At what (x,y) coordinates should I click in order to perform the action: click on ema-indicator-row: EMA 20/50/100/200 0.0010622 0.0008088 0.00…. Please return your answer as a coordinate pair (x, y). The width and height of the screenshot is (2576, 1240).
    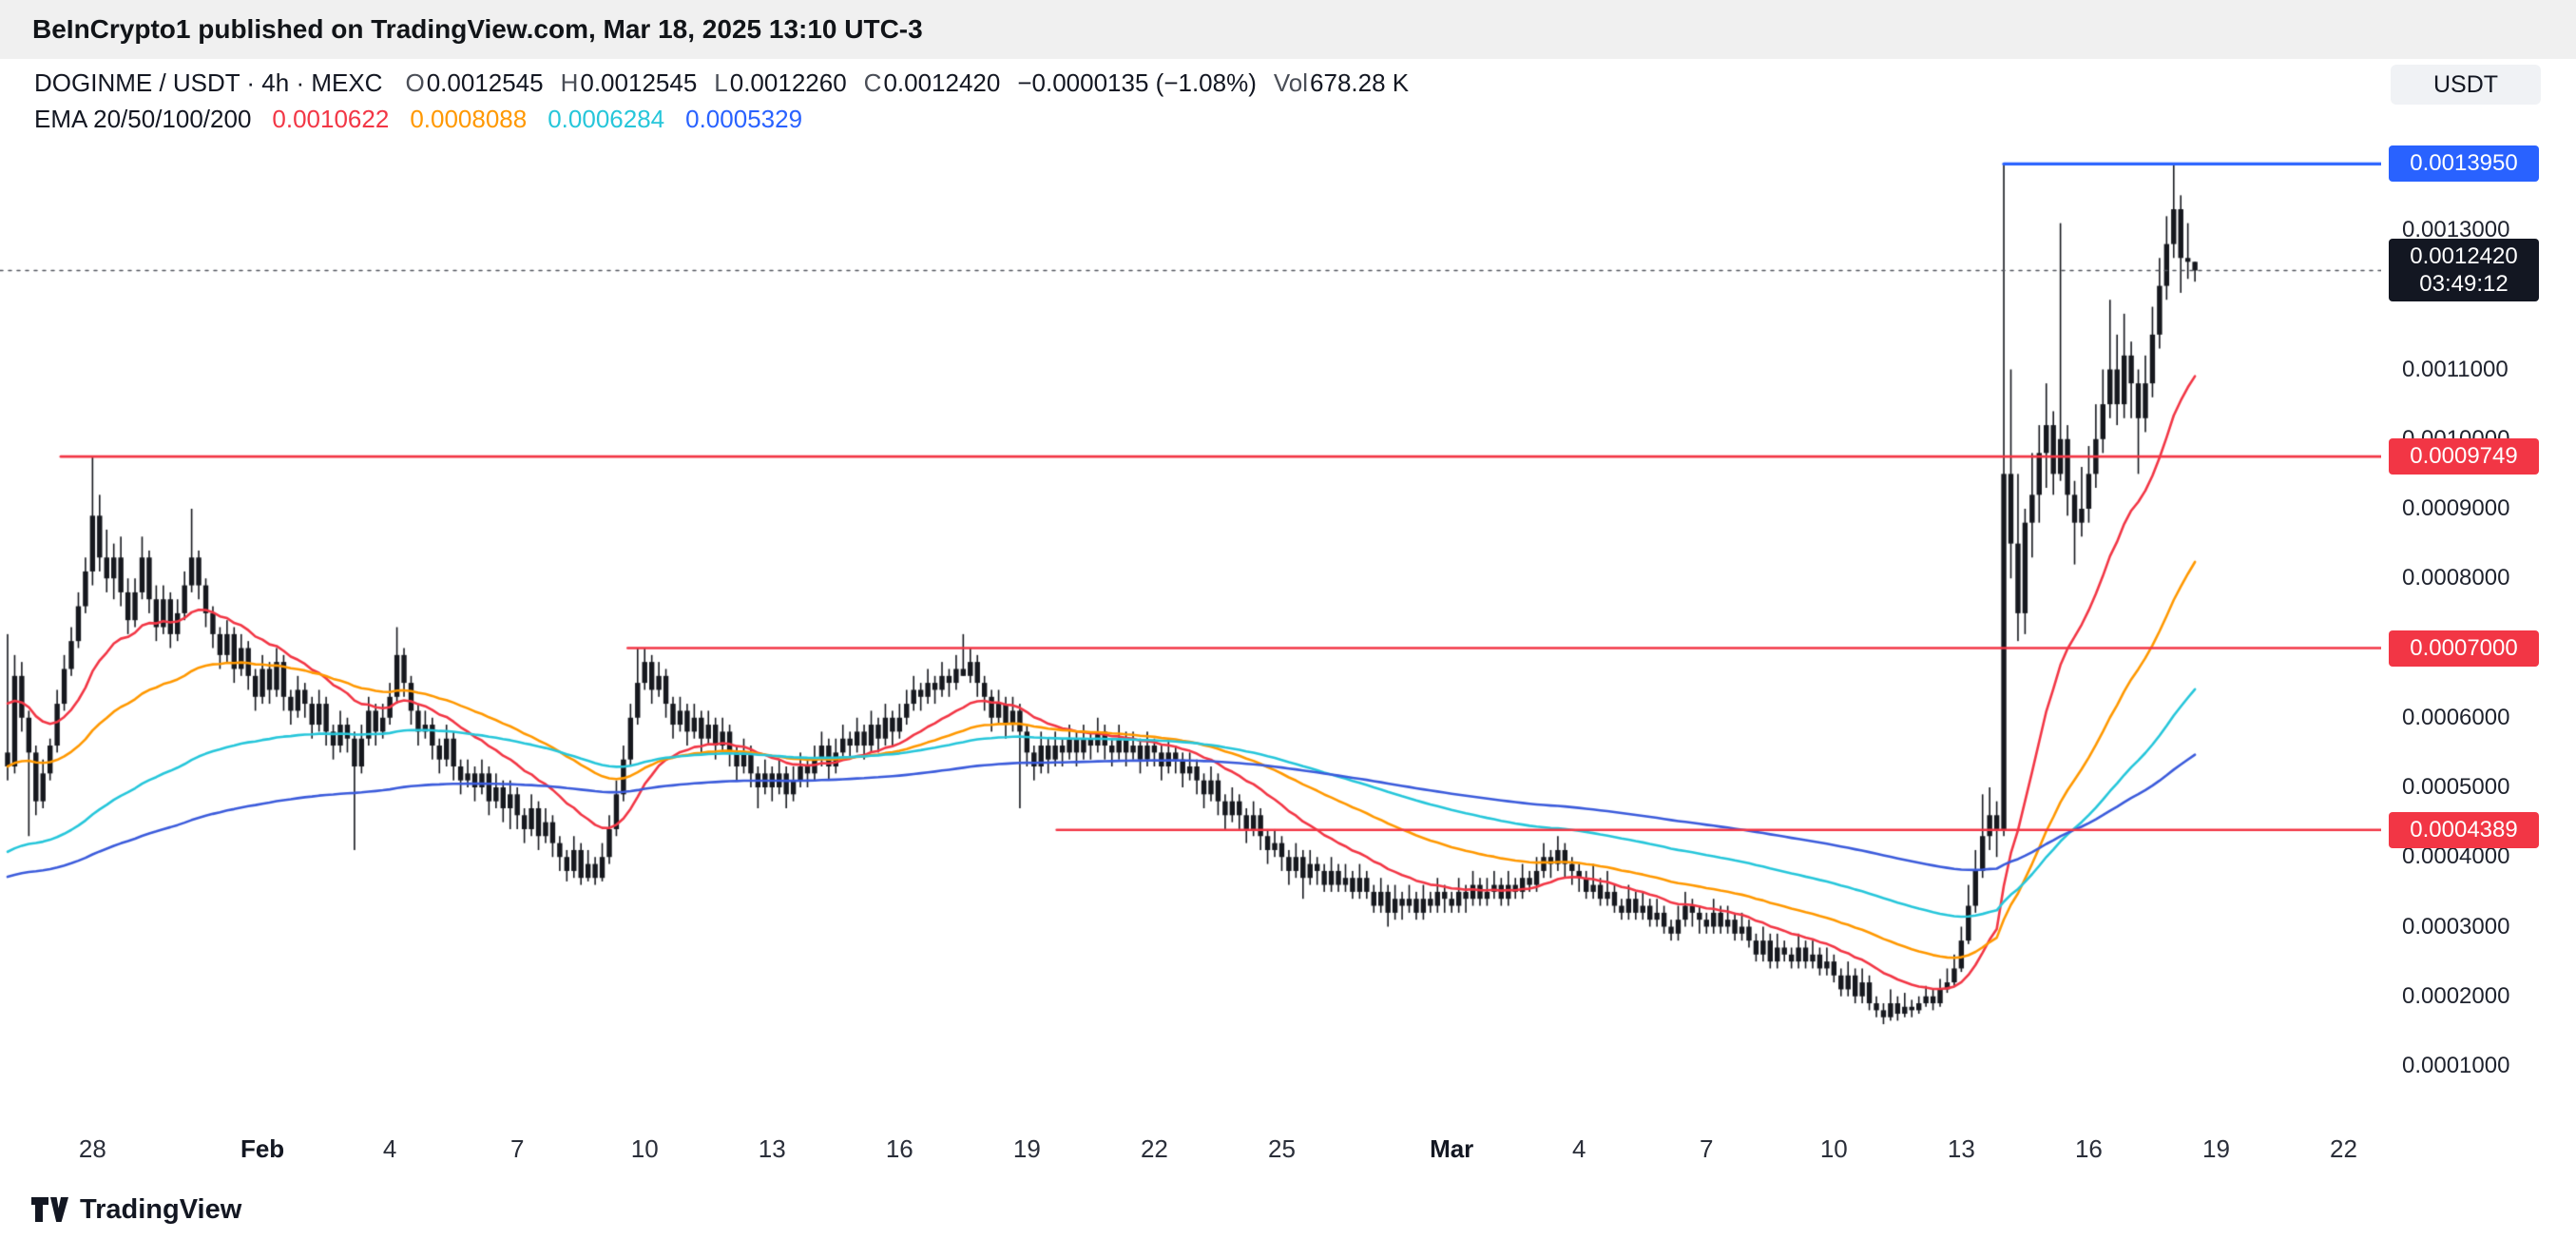
    Looking at the image, I should click on (722, 119).